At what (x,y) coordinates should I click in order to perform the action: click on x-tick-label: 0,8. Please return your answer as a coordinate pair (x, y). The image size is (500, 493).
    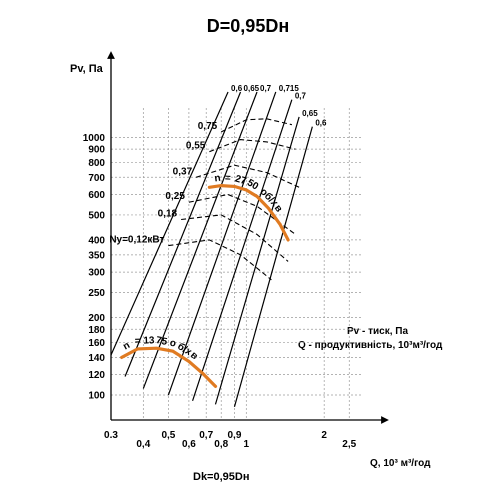
    Looking at the image, I should click on (221, 444).